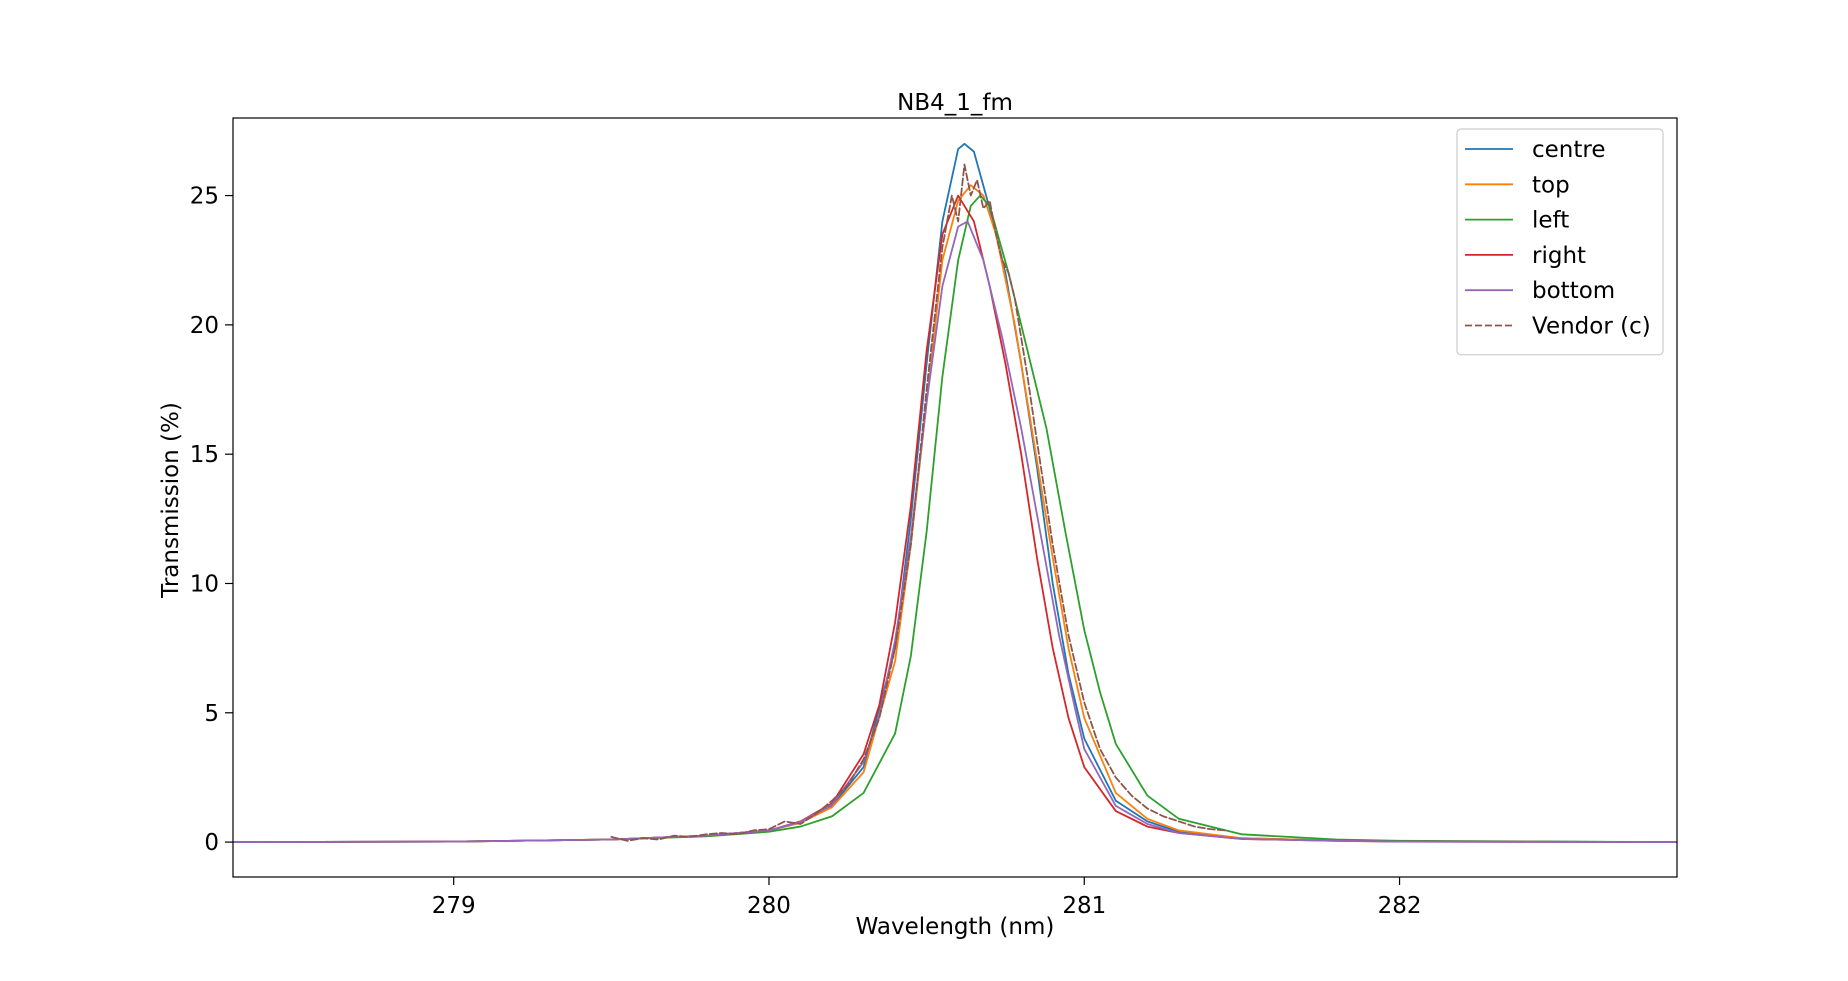 The width and height of the screenshot is (1848, 981). What do you see at coordinates (204, 326) in the screenshot?
I see `y-tick-label: 20` at bounding box center [204, 326].